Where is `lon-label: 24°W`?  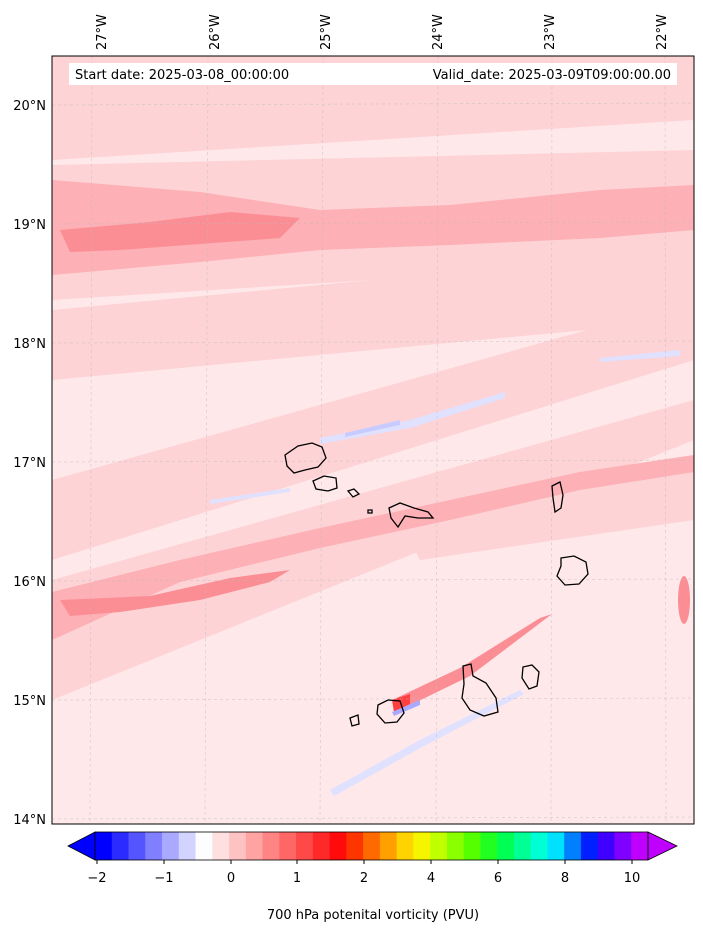
lon-label: 24°W is located at coordinates (438, 32).